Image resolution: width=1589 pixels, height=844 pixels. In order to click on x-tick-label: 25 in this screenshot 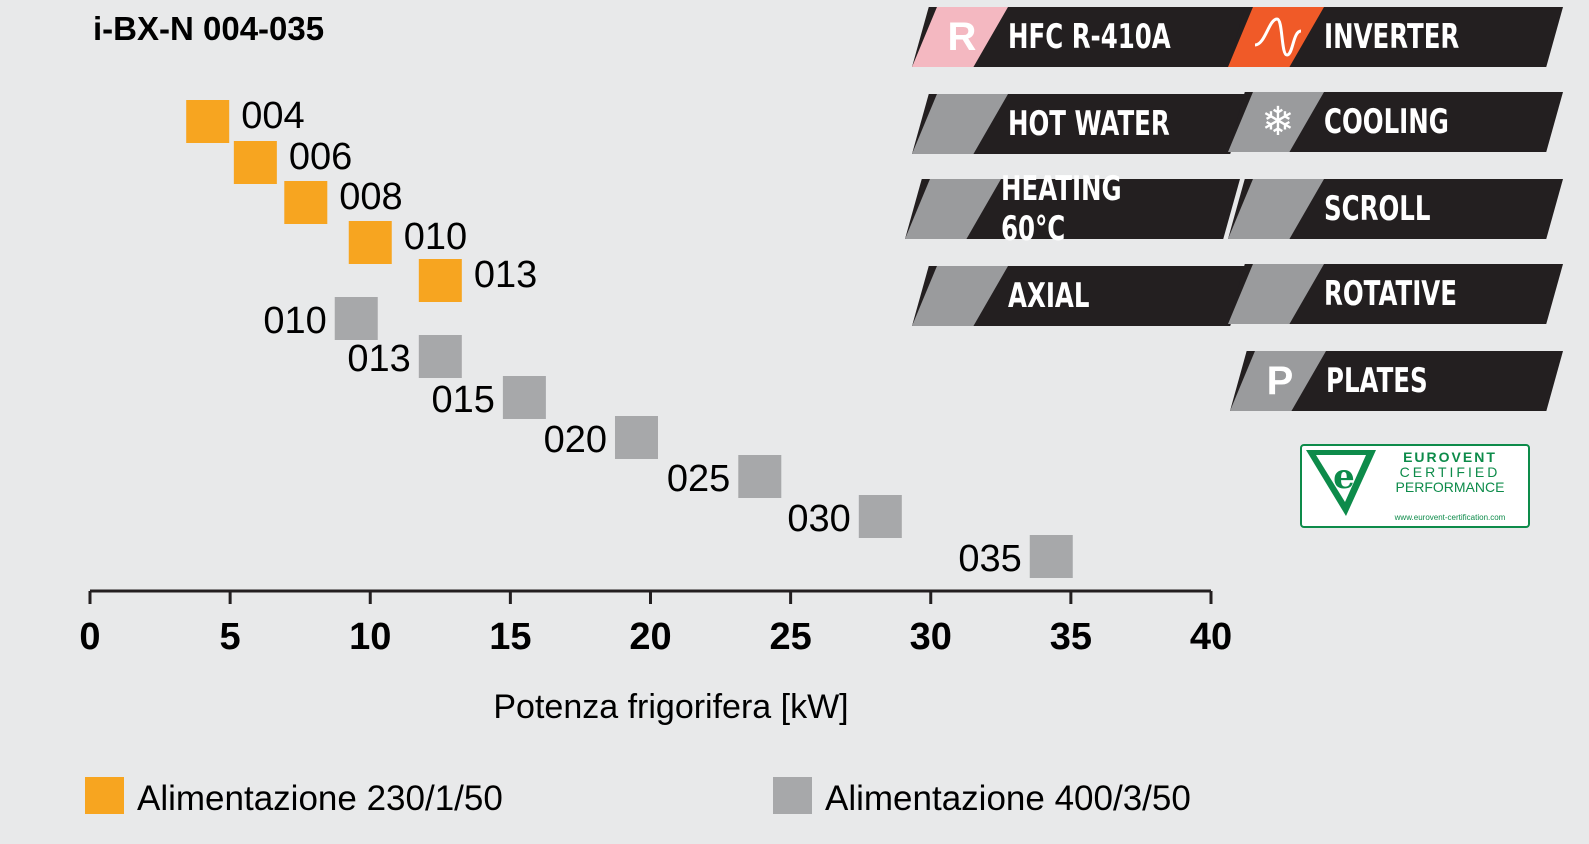, I will do `click(790, 637)`.